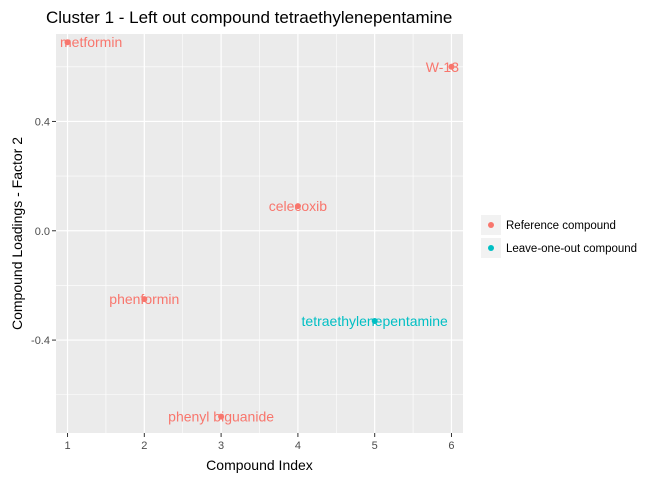 The width and height of the screenshot is (672, 480). What do you see at coordinates (561, 226) in the screenshot?
I see `legend-entry-label: Reference compound` at bounding box center [561, 226].